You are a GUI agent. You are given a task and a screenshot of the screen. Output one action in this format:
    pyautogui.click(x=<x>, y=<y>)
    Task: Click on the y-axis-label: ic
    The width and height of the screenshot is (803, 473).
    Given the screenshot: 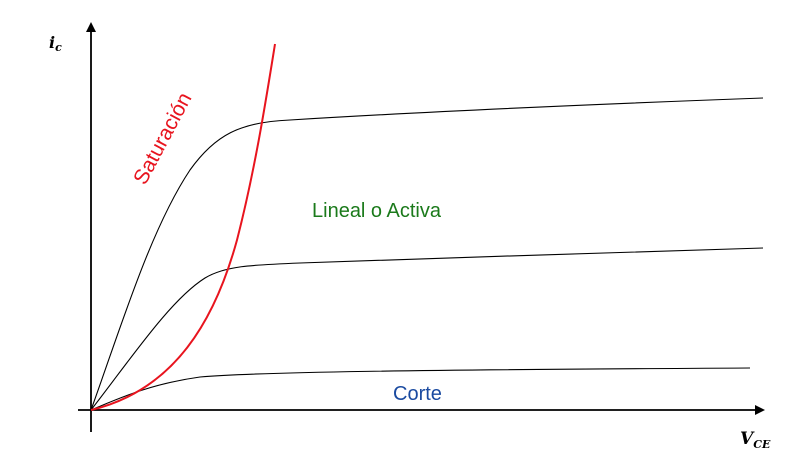 What is the action you would take?
    pyautogui.click(x=55, y=43)
    